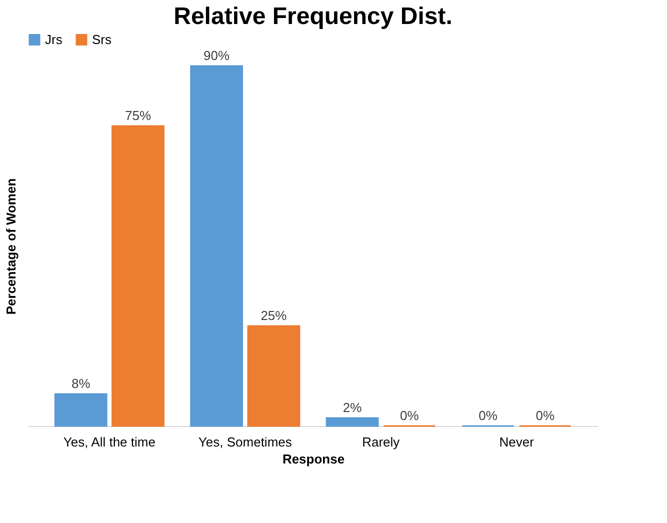  I want to click on x-tick-label: Yes, Sometimes, so click(245, 442).